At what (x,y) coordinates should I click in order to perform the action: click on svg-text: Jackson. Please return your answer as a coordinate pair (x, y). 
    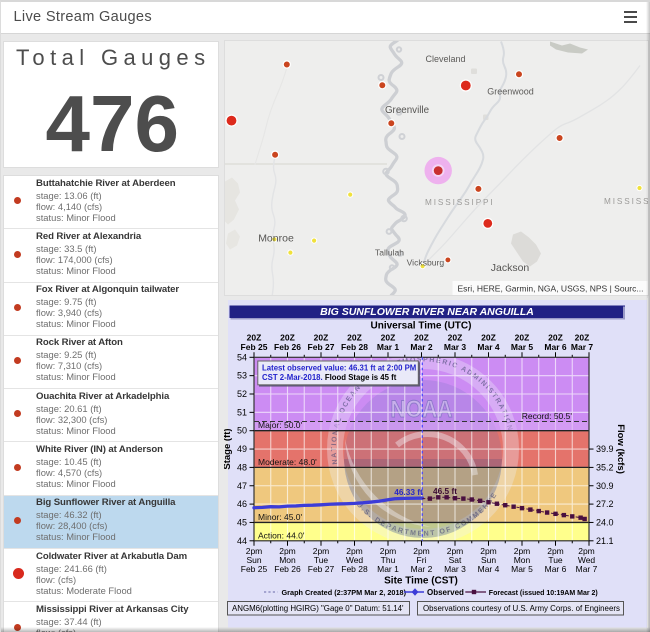
    Looking at the image, I should click on (510, 267).